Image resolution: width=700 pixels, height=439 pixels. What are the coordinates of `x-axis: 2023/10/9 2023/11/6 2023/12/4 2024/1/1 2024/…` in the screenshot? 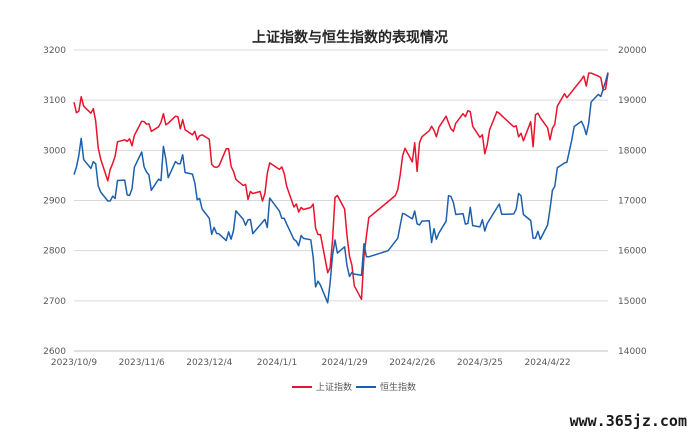 It's located at (329, 359).